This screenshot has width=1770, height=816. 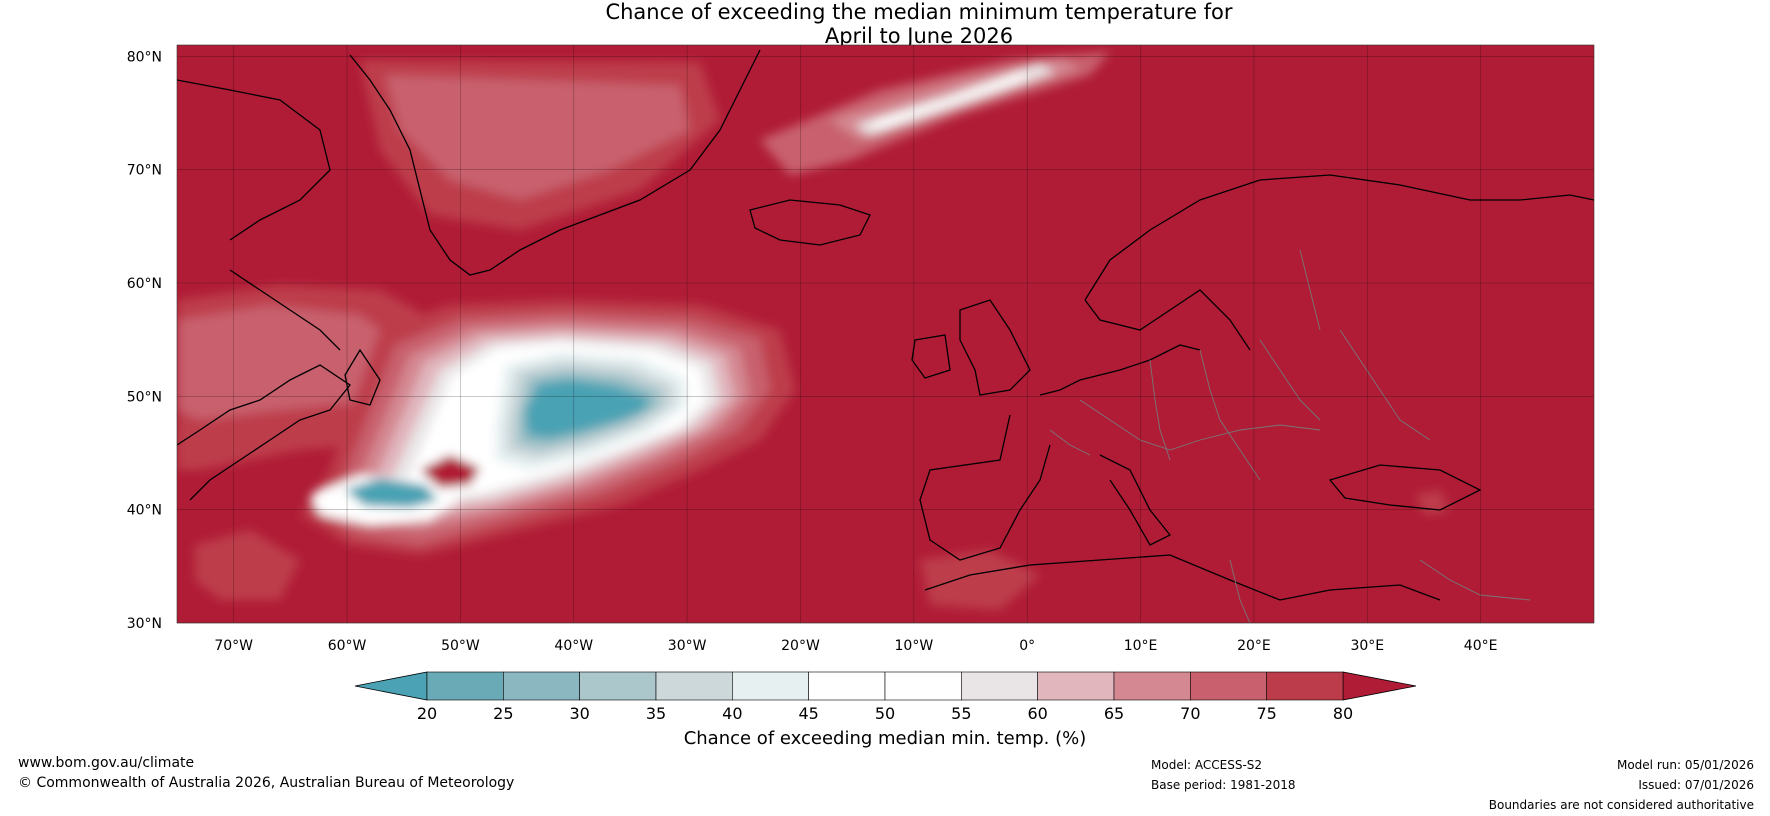 I want to click on coast-ireland, so click(x=931, y=356).